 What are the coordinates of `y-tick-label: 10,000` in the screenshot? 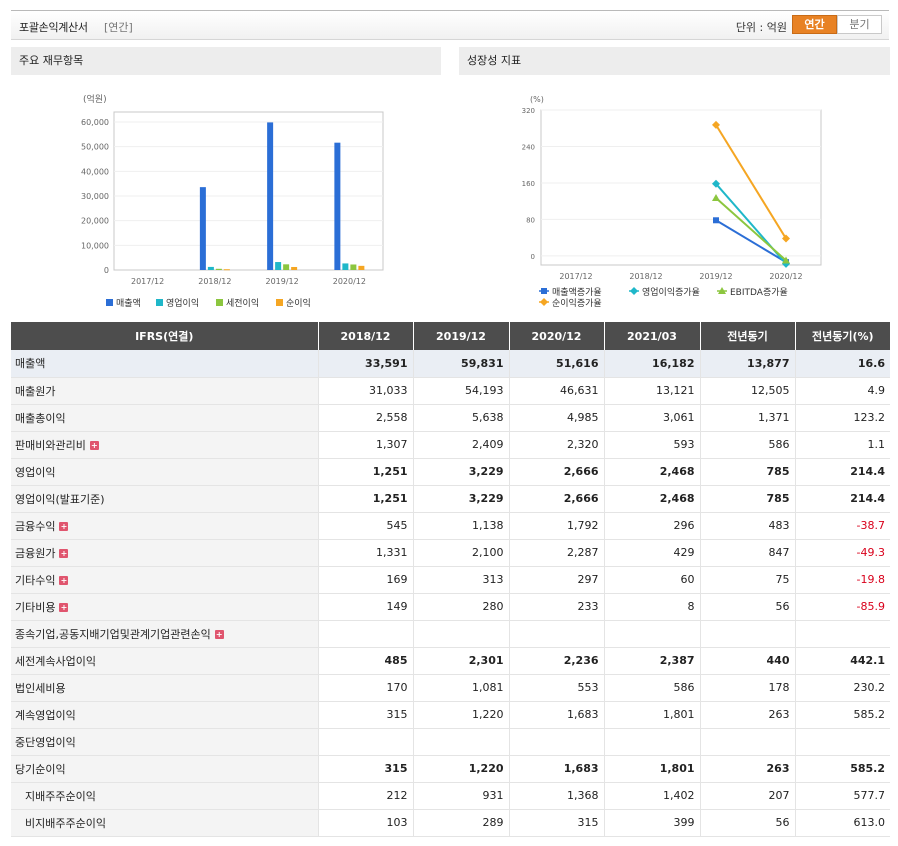 It's located at (95, 245).